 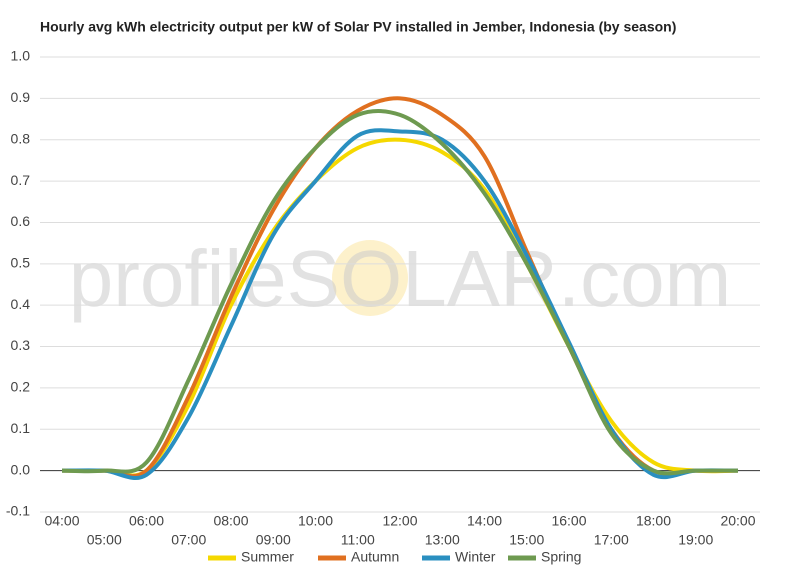 What do you see at coordinates (358, 540) in the screenshot?
I see `x-tick-label: 11:00` at bounding box center [358, 540].